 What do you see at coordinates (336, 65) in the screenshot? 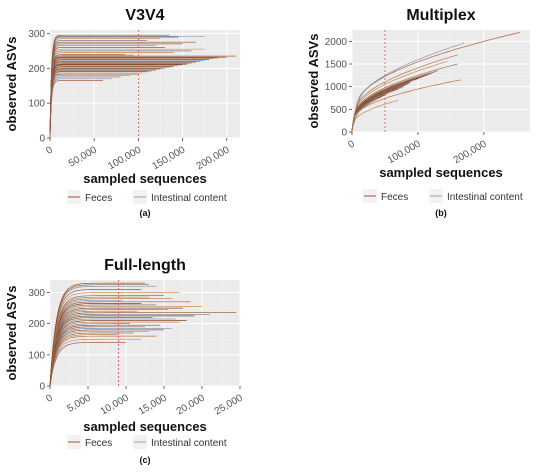
I see `y-tick-label: 1500` at bounding box center [336, 65].